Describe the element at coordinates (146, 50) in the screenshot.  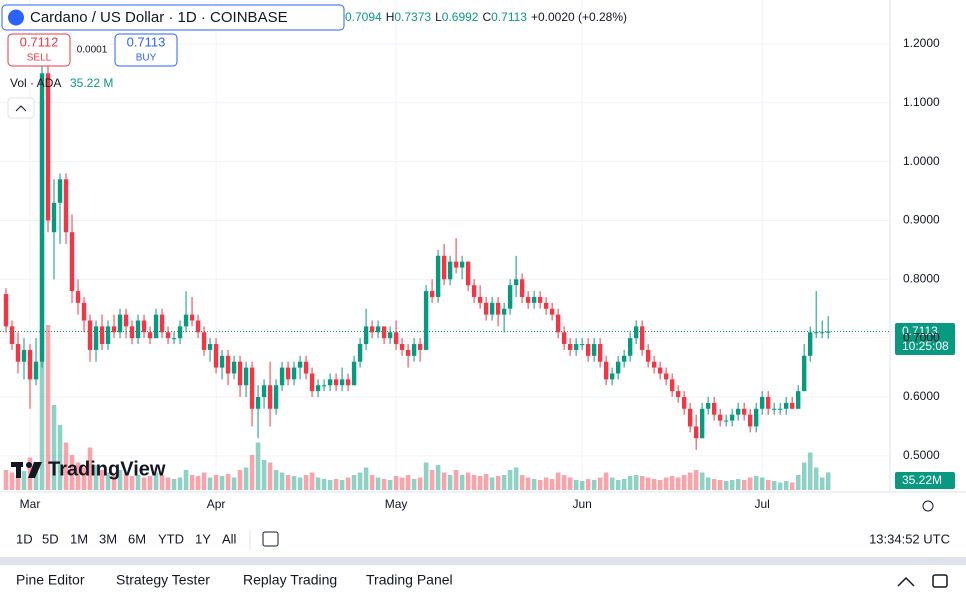
I see `buy-button` at that location.